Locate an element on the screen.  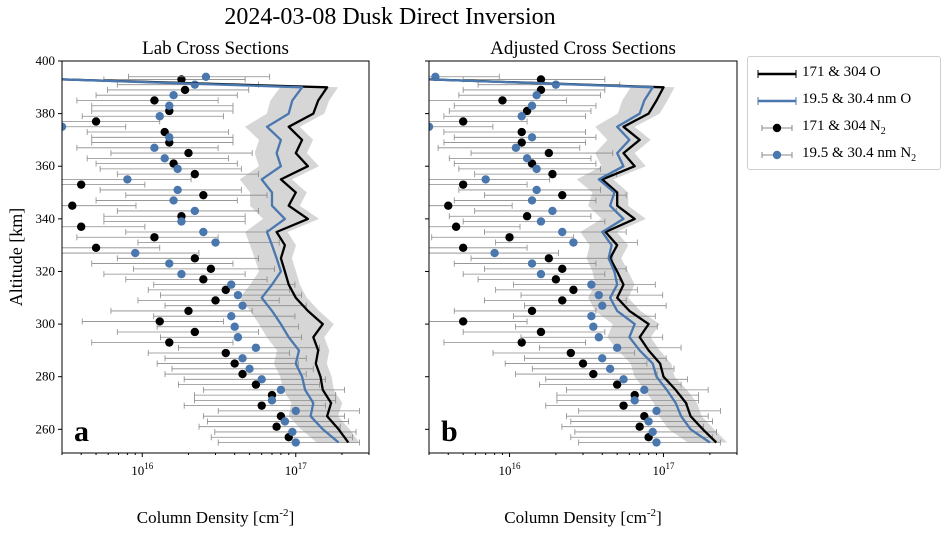
y-tick-label: 300 is located at coordinates (46, 323).